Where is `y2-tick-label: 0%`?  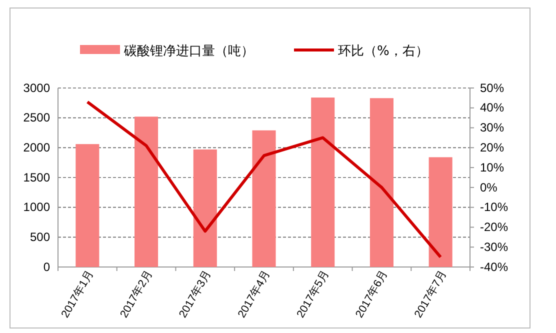 y2-tick-label: 0% is located at coordinates (489, 187).